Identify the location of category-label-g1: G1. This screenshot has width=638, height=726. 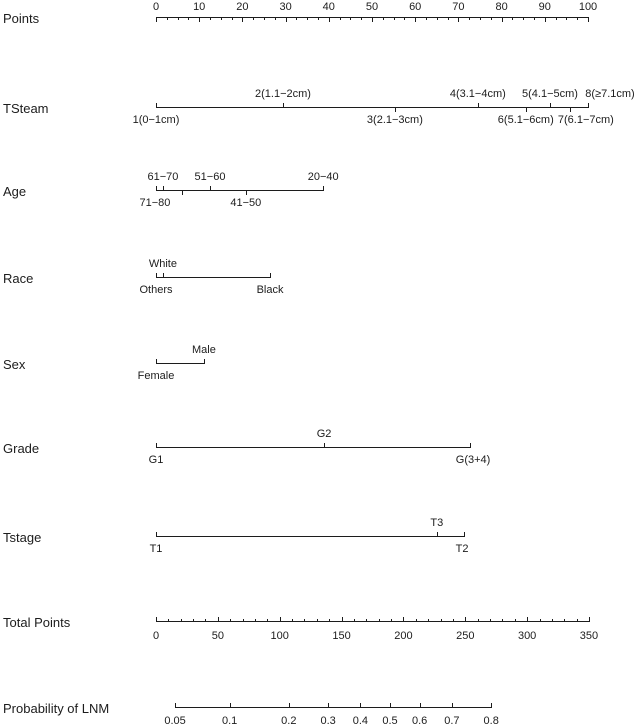
(156, 460).